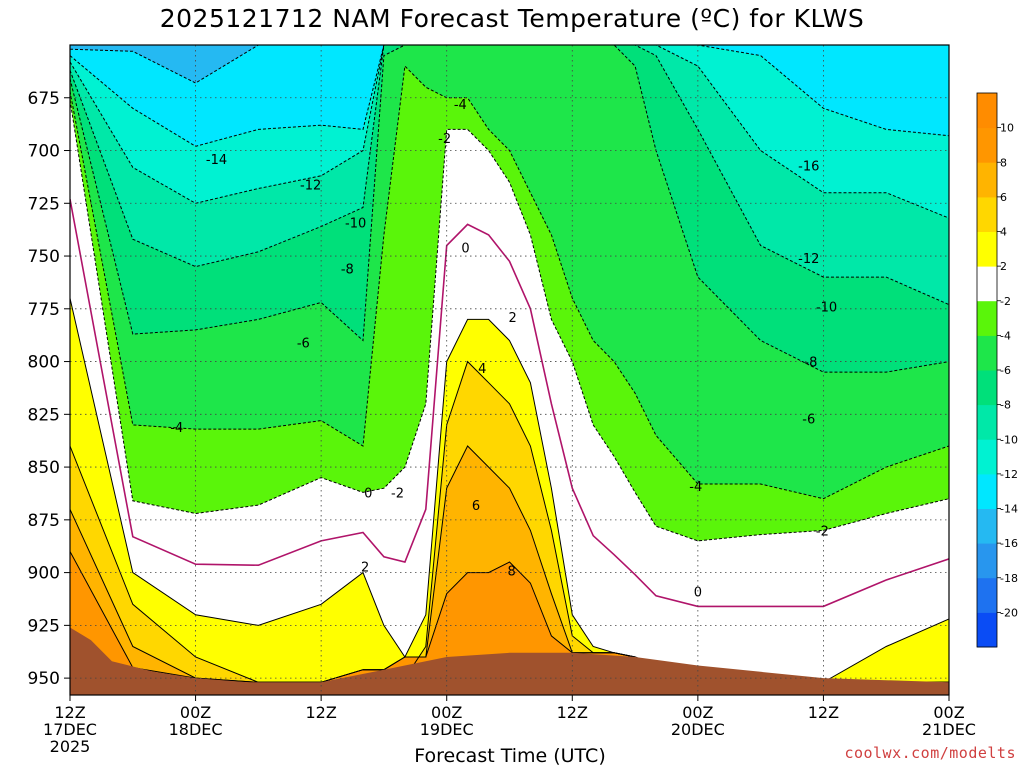  I want to click on colorbar-label: -8, so click(1005, 405).